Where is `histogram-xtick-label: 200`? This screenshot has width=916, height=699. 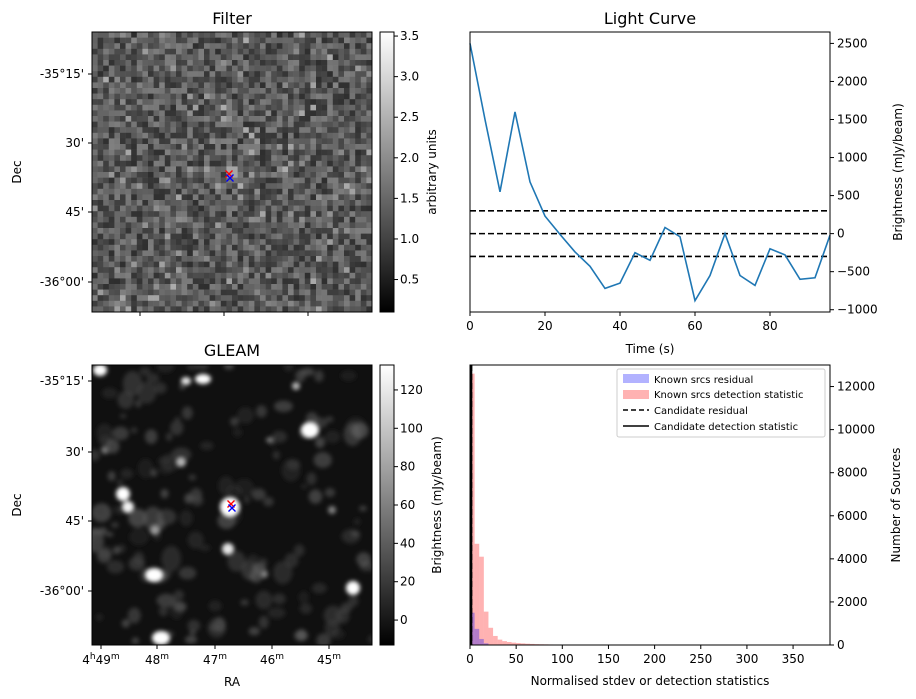 histogram-xtick-label: 200 is located at coordinates (654, 659).